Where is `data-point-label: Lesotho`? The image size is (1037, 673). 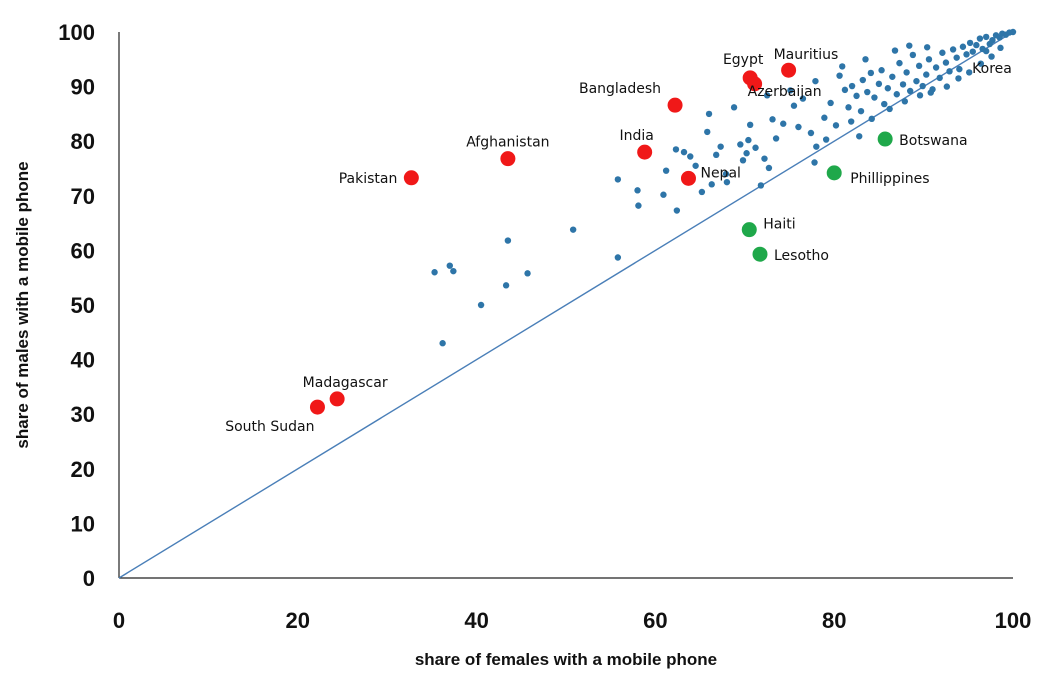 data-point-label: Lesotho is located at coordinates (801, 256).